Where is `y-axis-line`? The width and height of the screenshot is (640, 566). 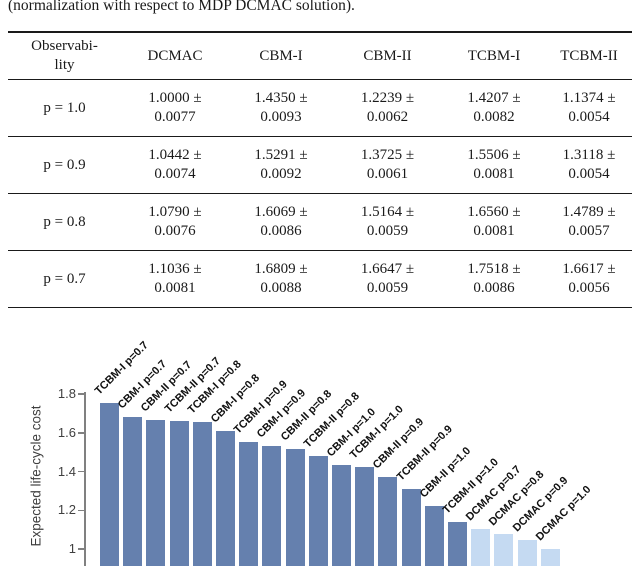
y-axis-line is located at coordinates (85, 479).